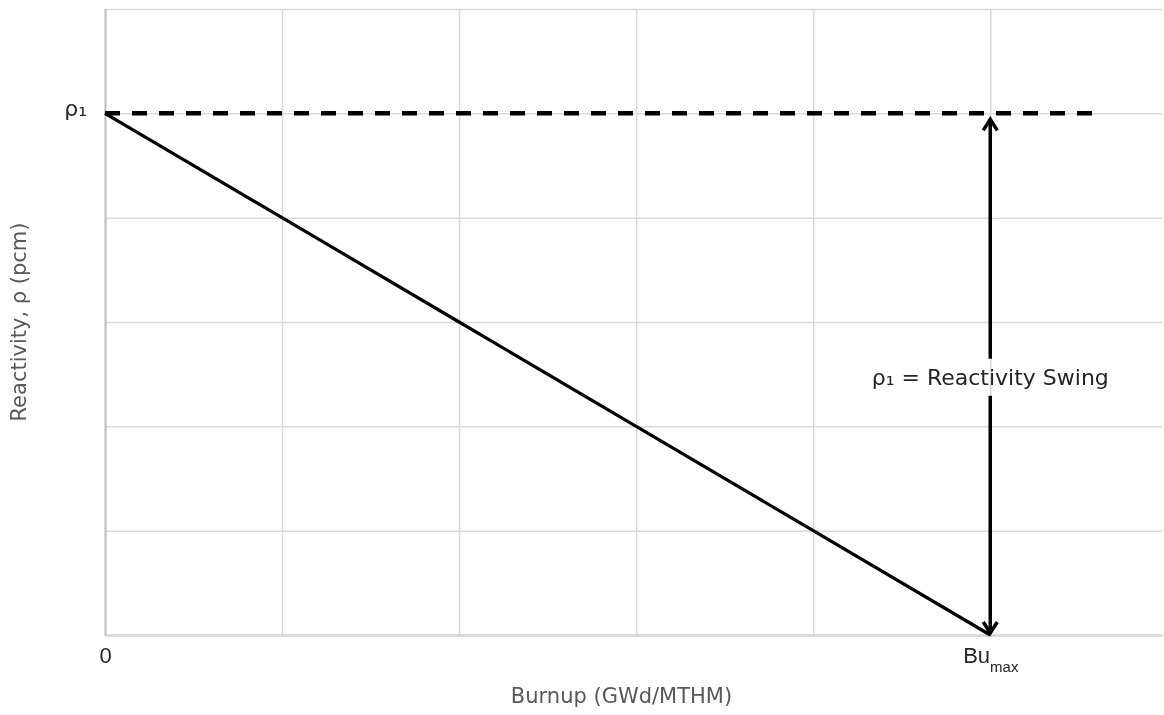 This screenshot has width=1164, height=715. What do you see at coordinates (75, 108) in the screenshot?
I see `ref-line-label: ρ₁` at bounding box center [75, 108].